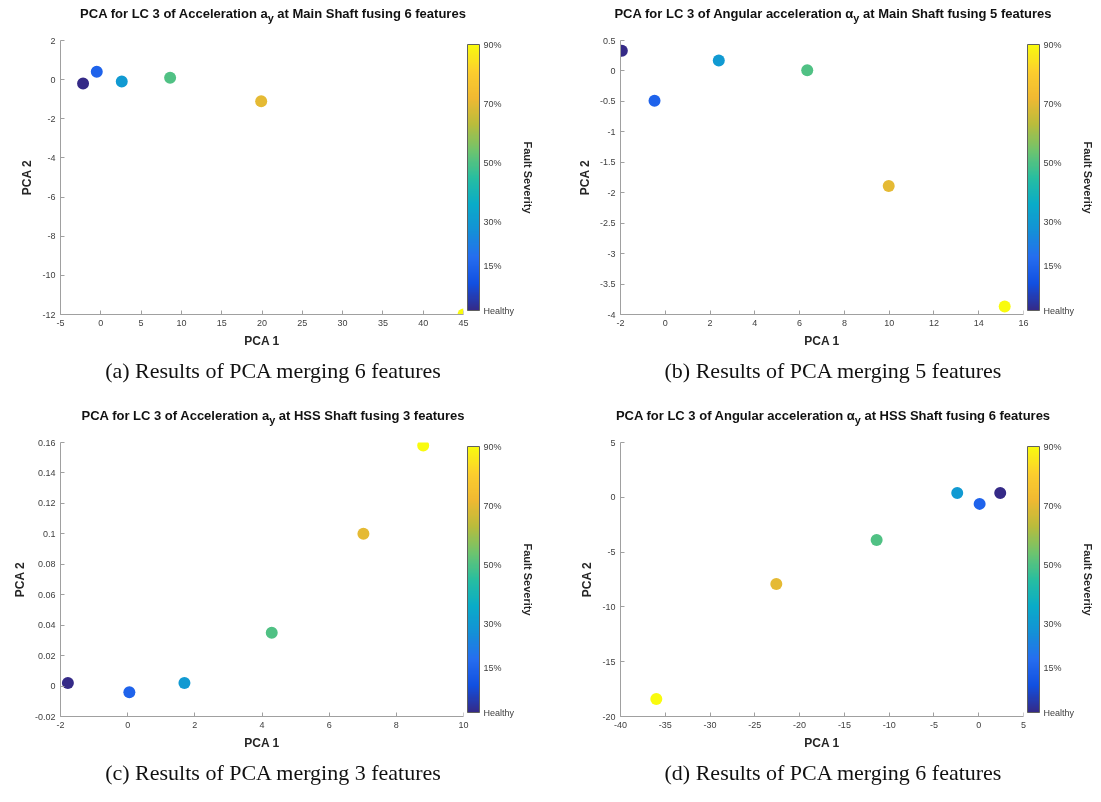 Image resolution: width=1101 pixels, height=802 pixels. What do you see at coordinates (607, 101) in the screenshot?
I see `y-tick-label: -0.5` at bounding box center [607, 101].